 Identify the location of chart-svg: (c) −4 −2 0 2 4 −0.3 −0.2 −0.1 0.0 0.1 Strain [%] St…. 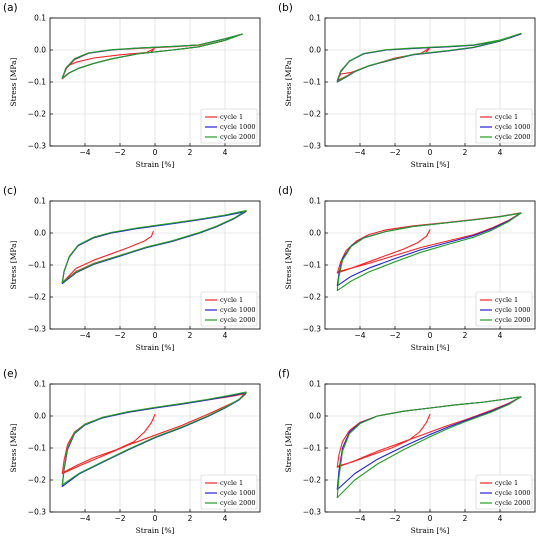
(132, 268).